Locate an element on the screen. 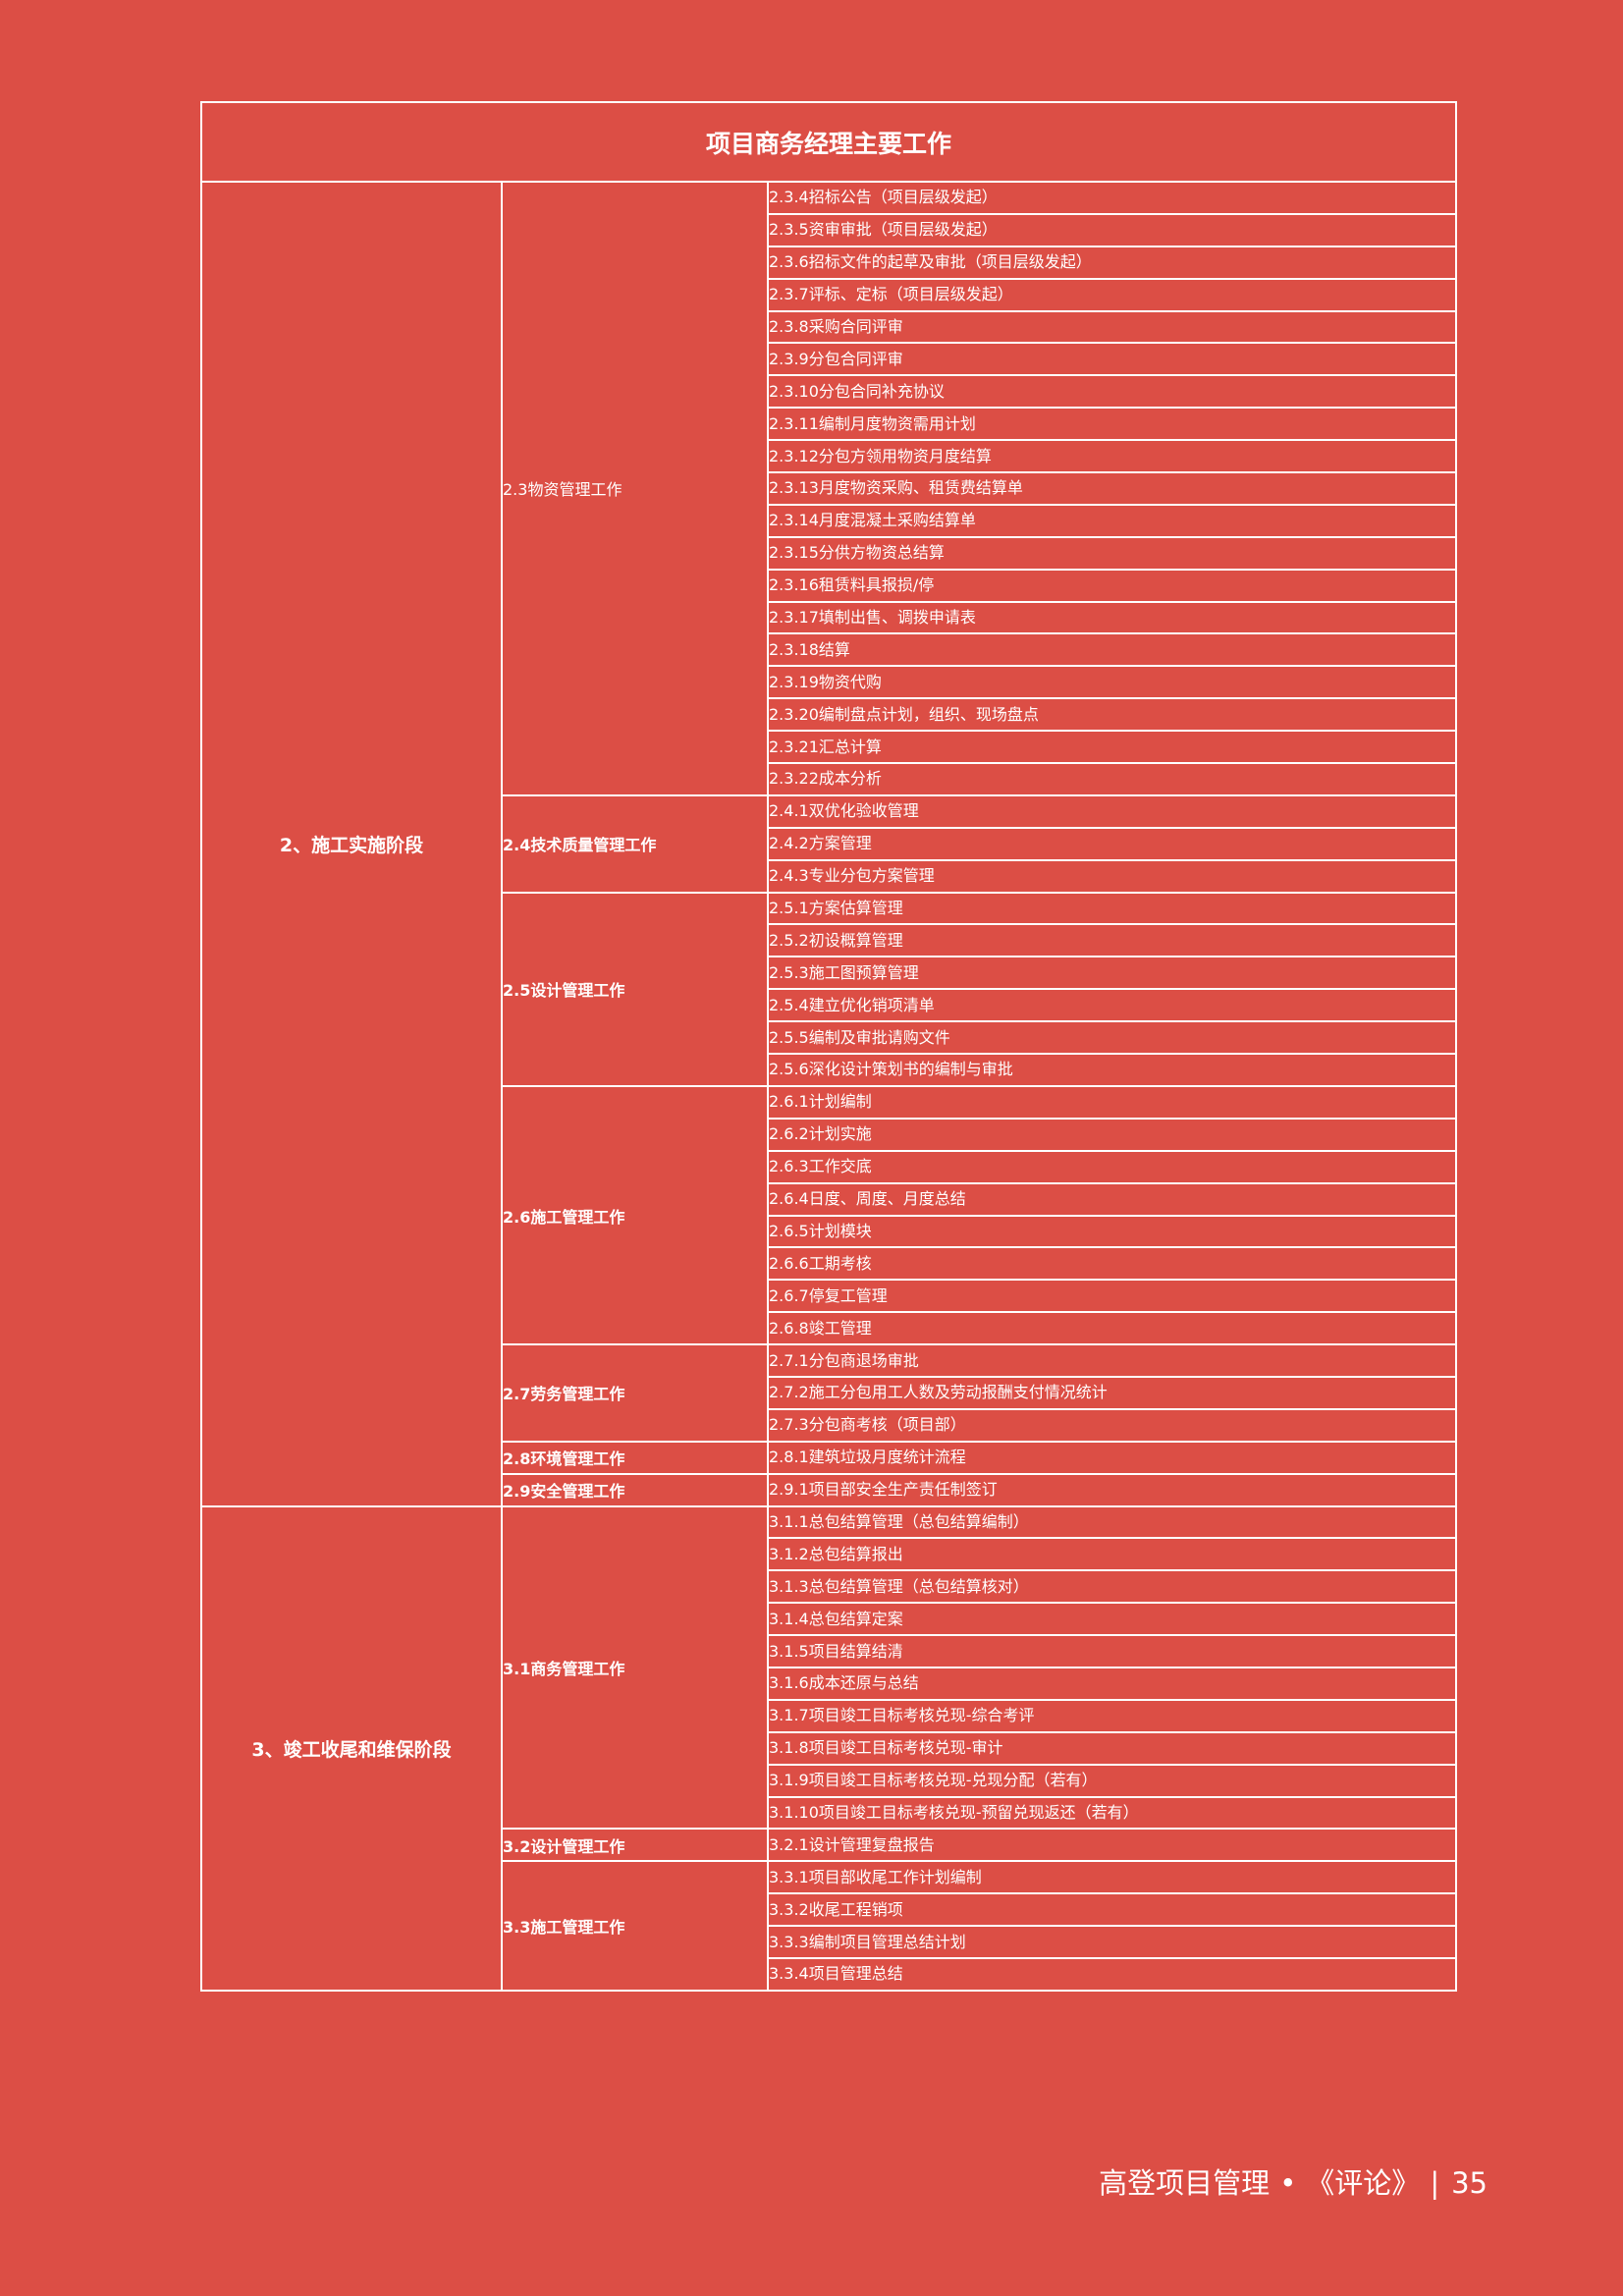  task-item-cell: 2.3.19物资代购 is located at coordinates (1112, 682).